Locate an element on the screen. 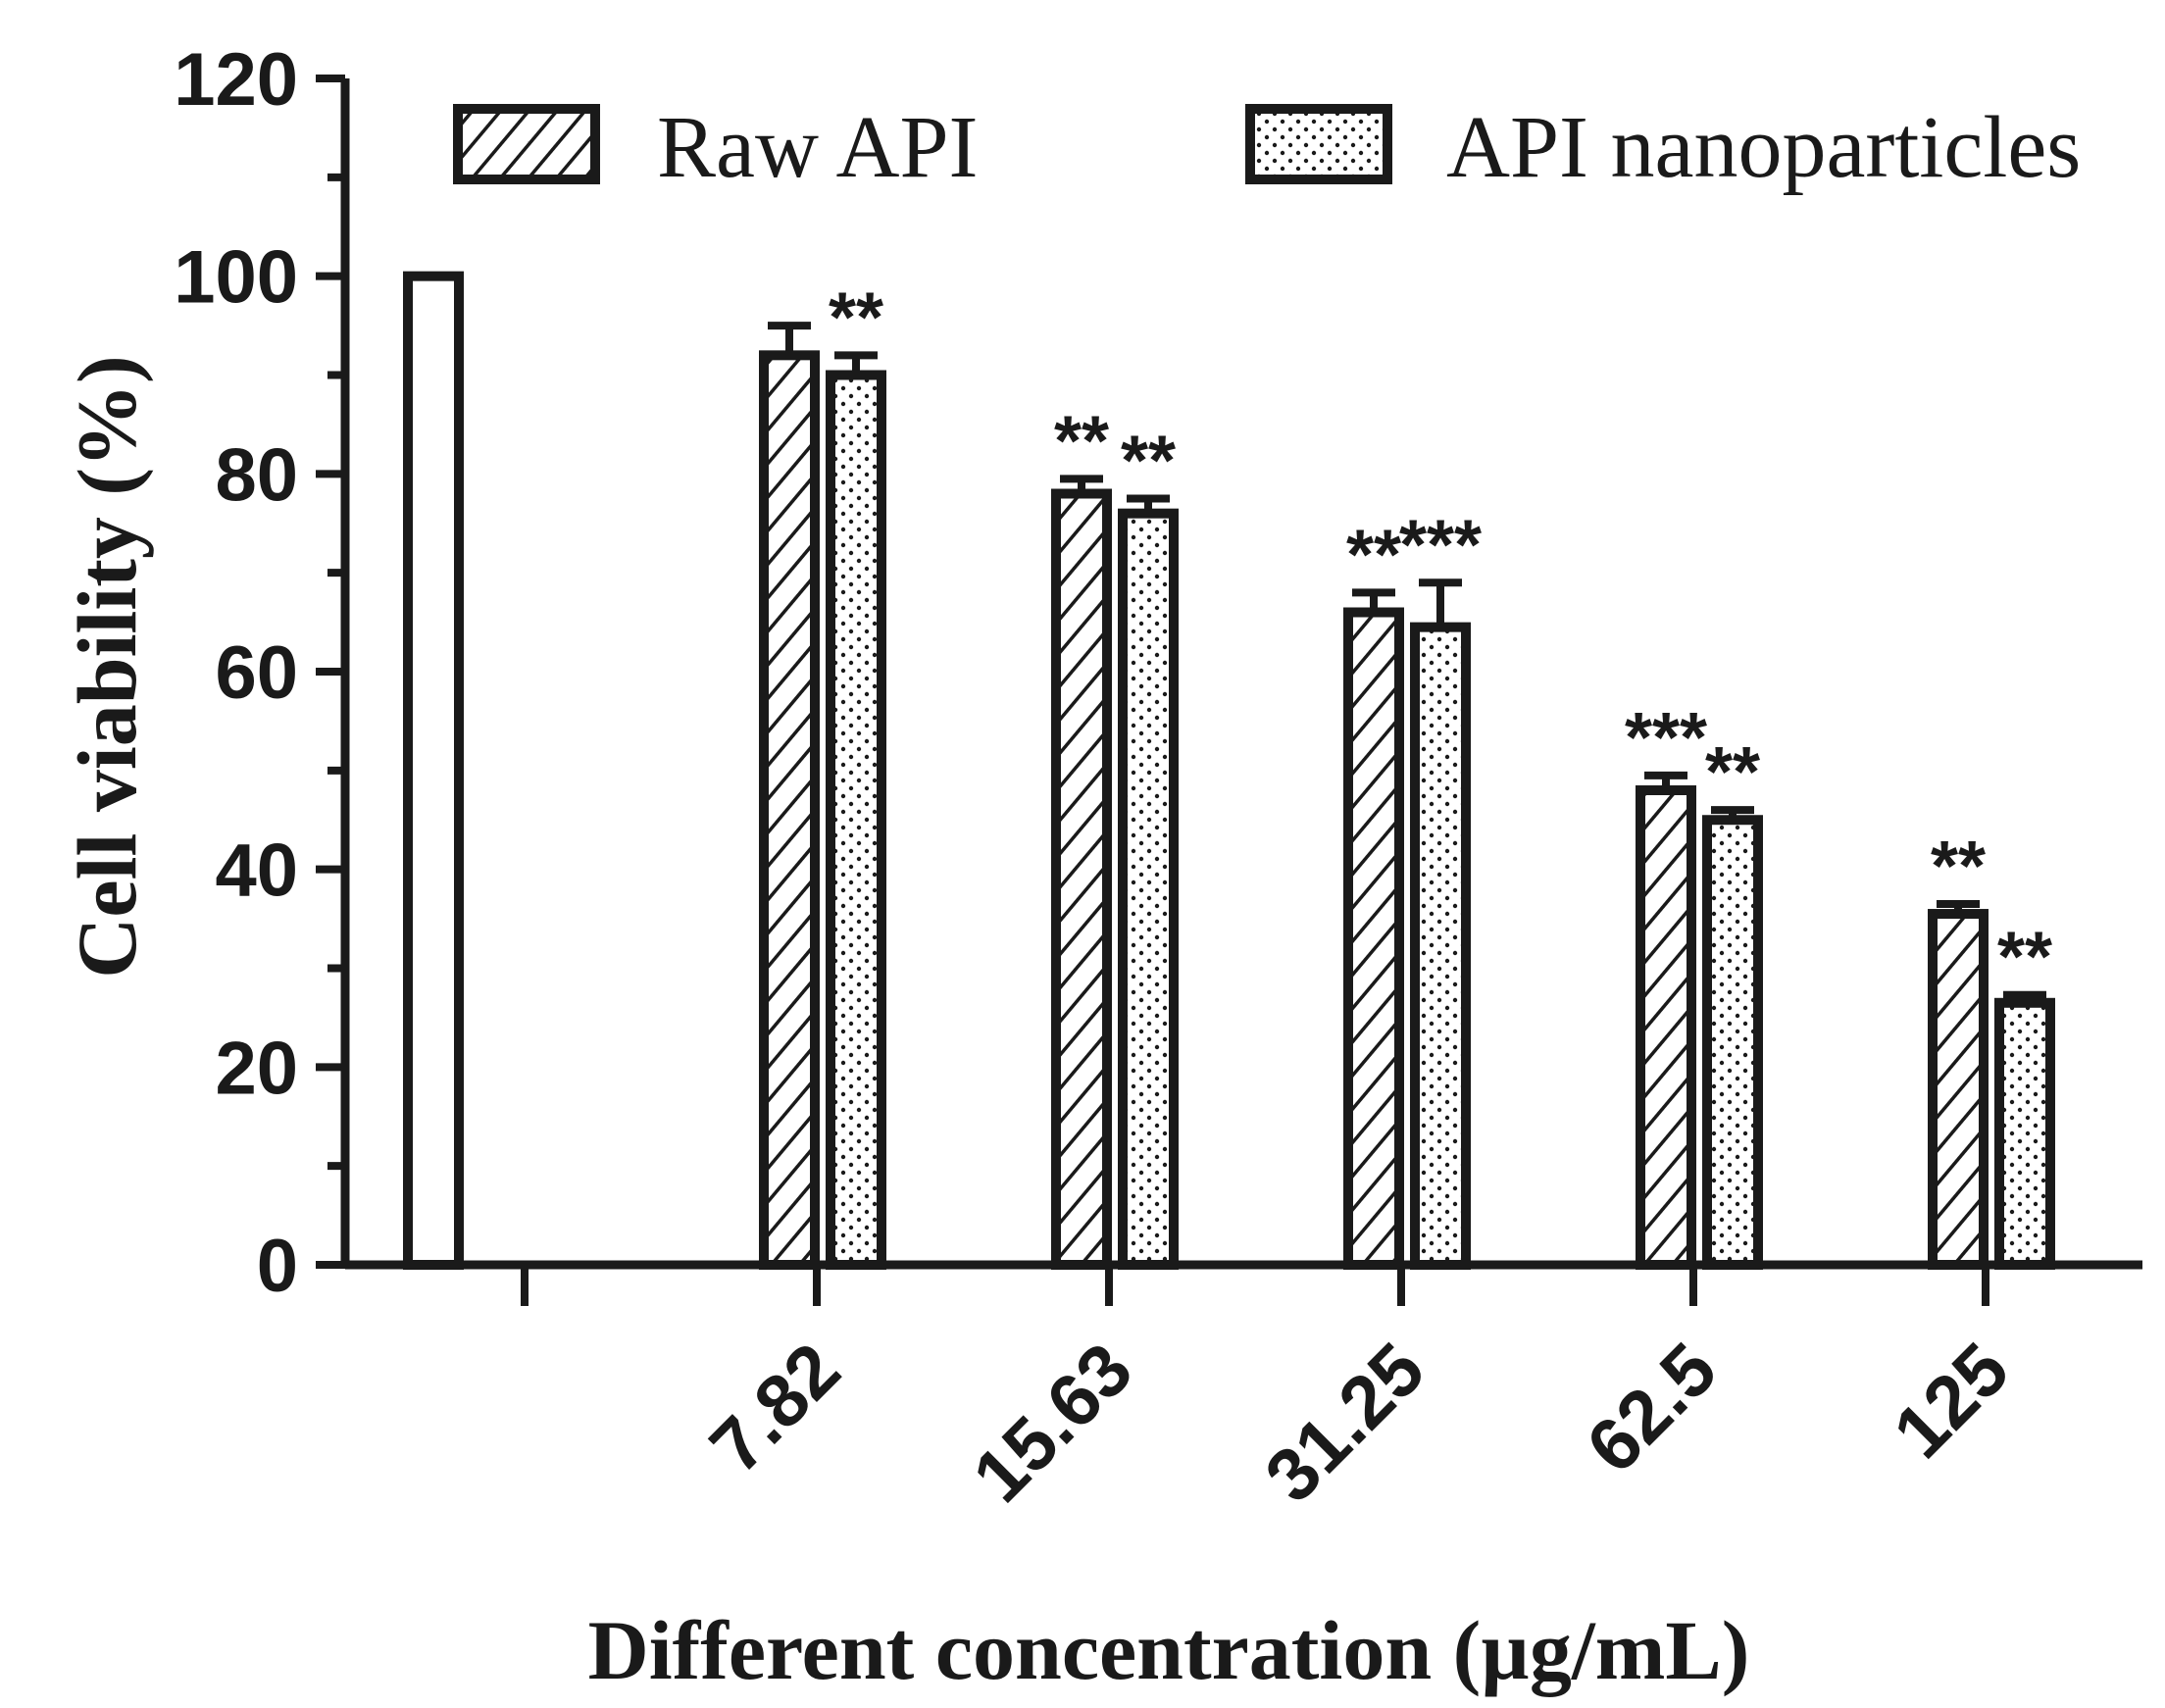 The image size is (2165, 1708). y-tick-label: 80 is located at coordinates (257, 475).